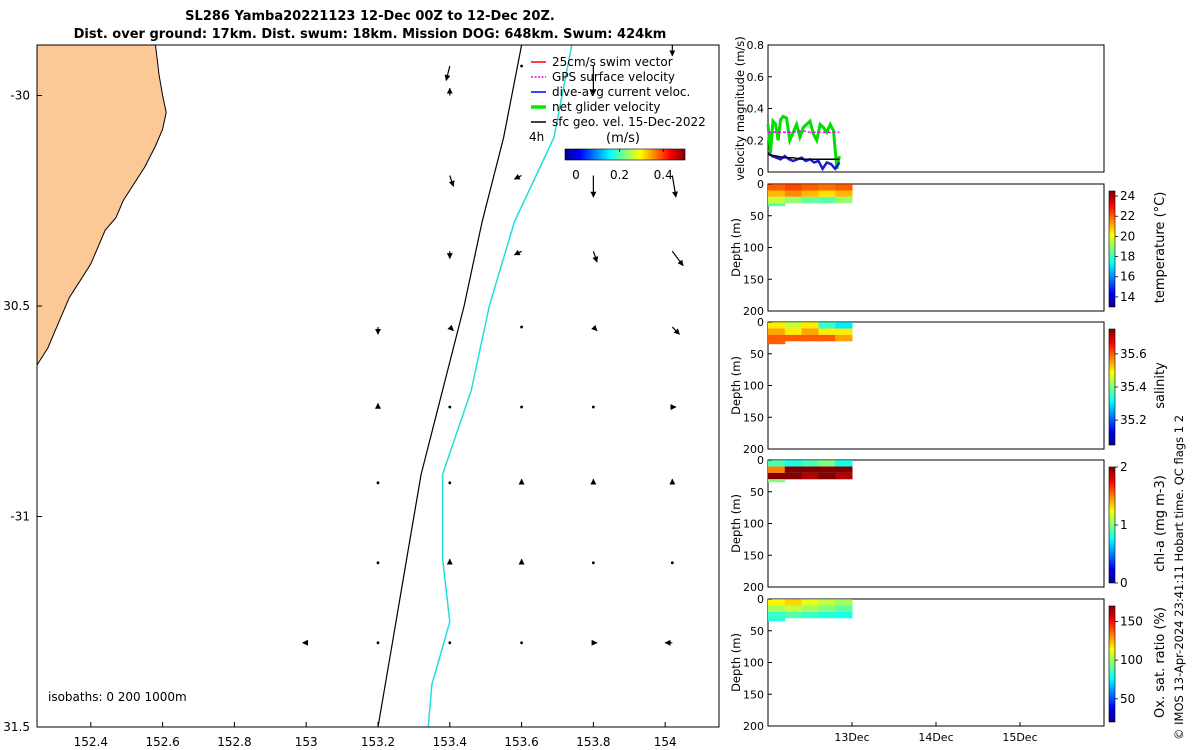  Describe the element at coordinates (622, 165) in the screenshot. I see `speed-colorbar-ticks: 0 0.2 0.4` at that location.